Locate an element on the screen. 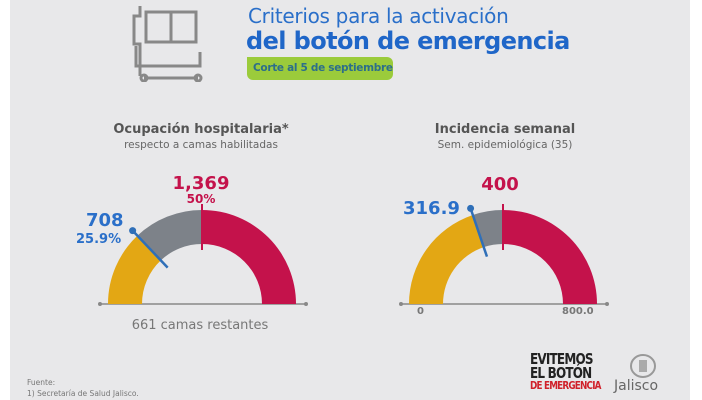  hospital-bed-icon is located at coordinates (167, 44).